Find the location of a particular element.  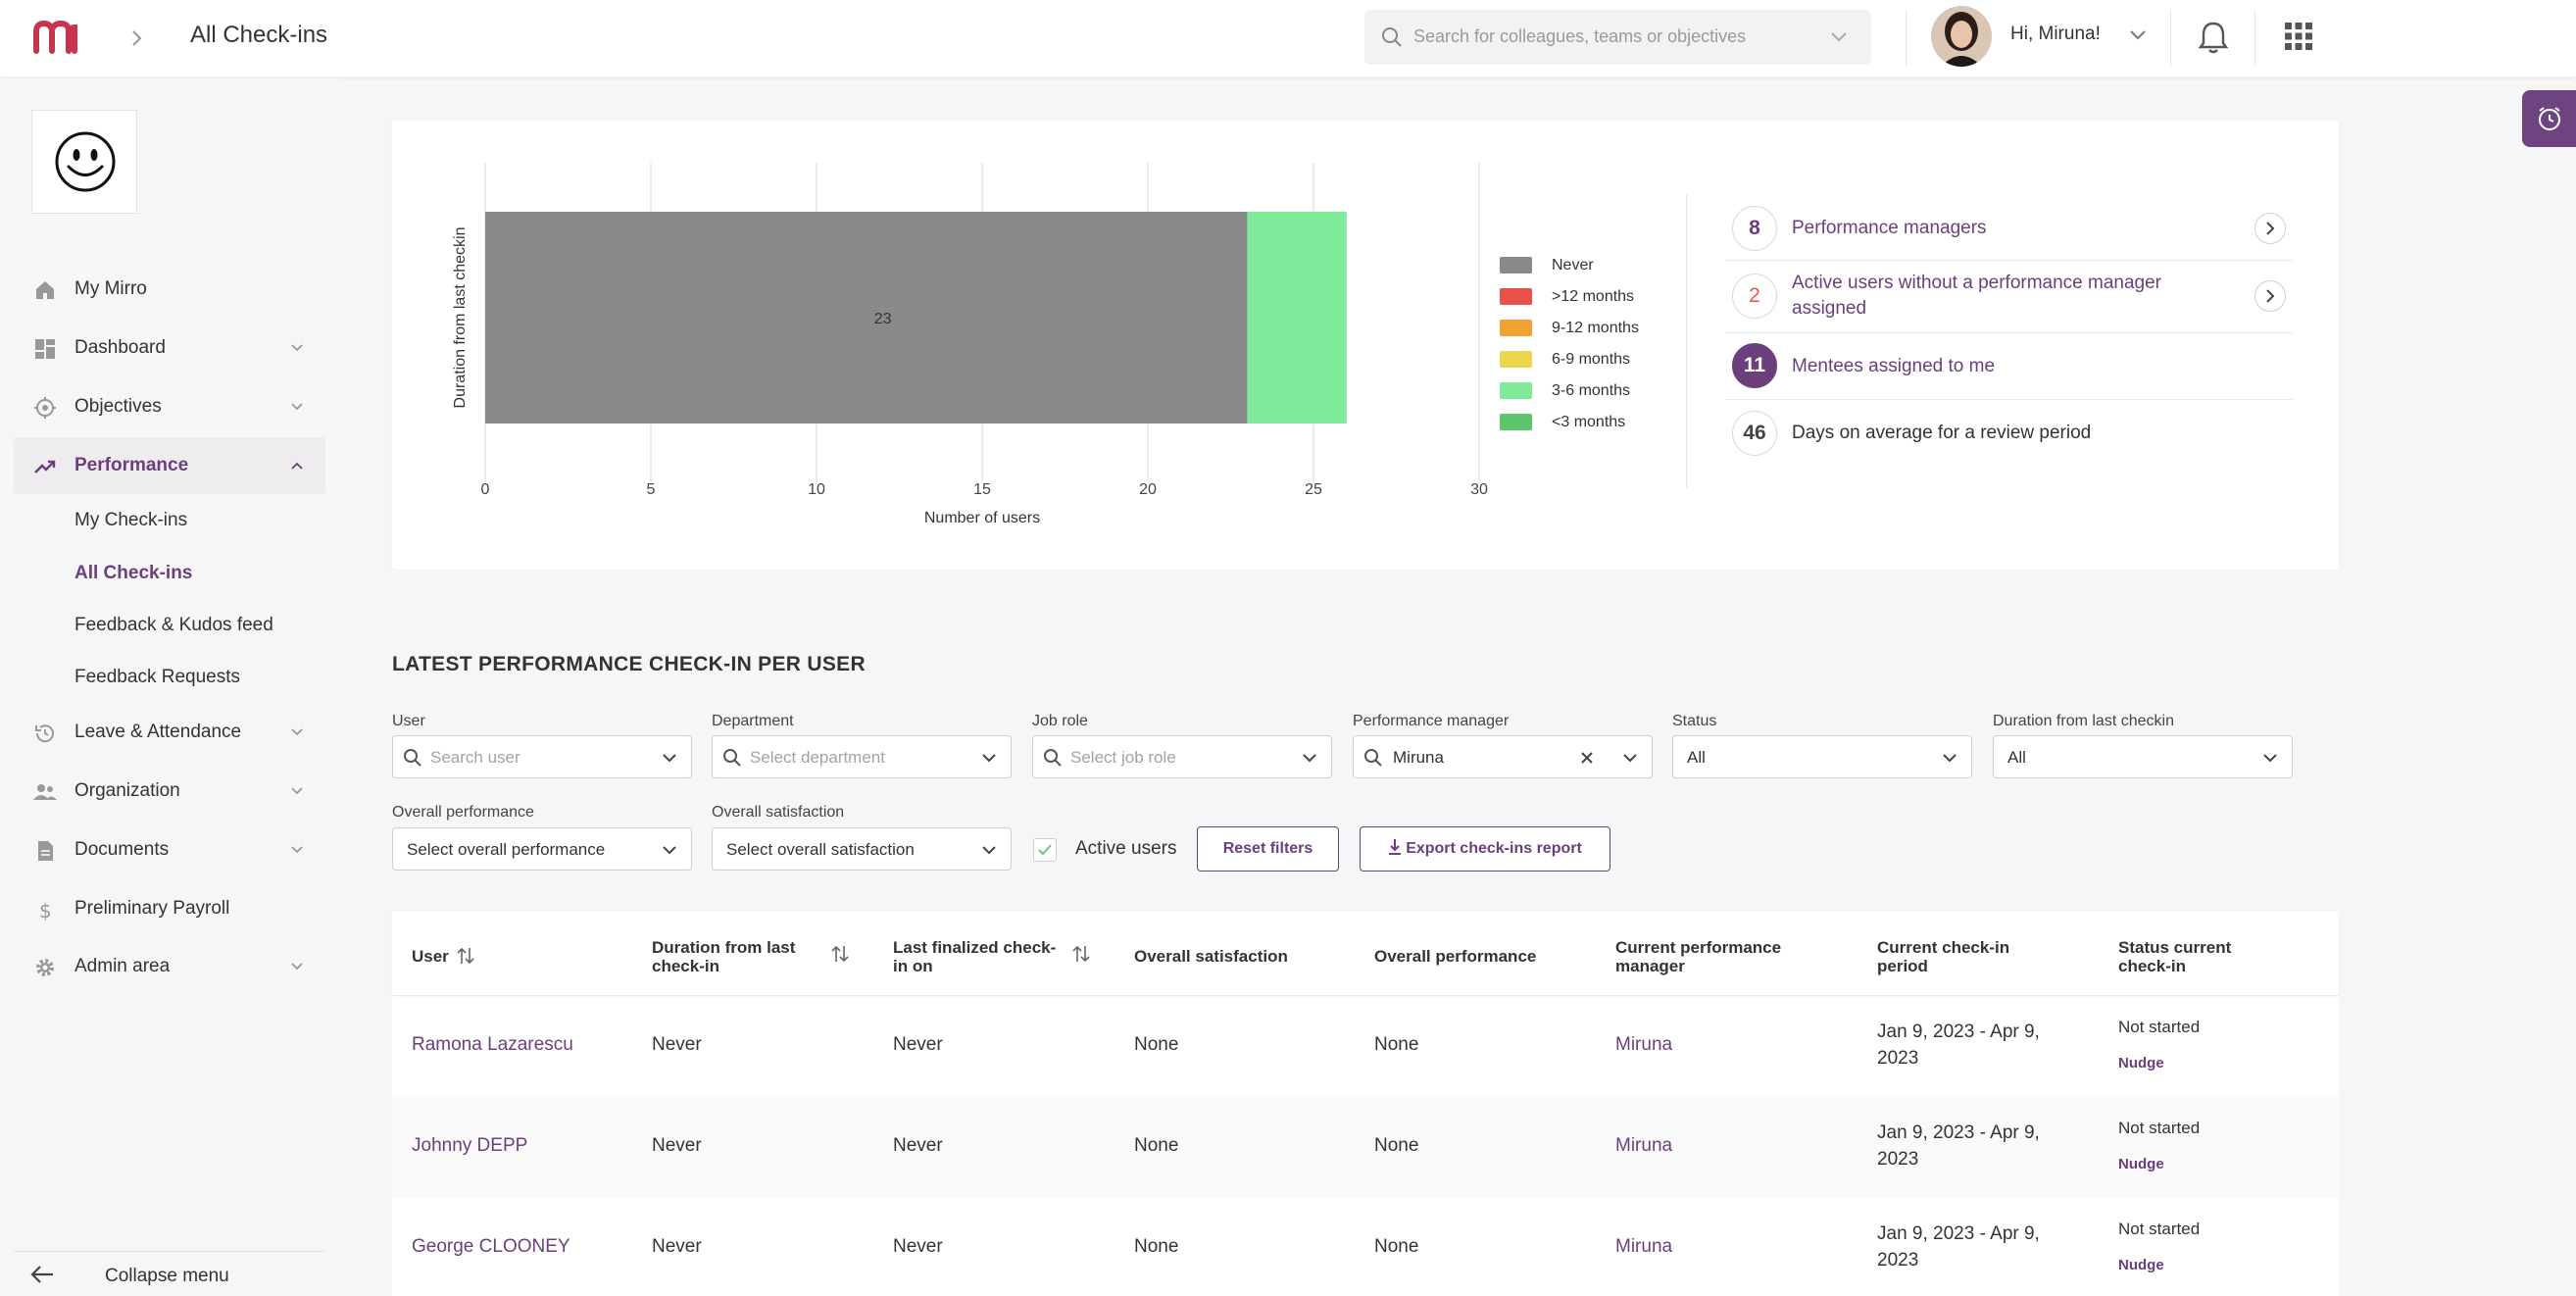

close-icon is located at coordinates (1587, 758).